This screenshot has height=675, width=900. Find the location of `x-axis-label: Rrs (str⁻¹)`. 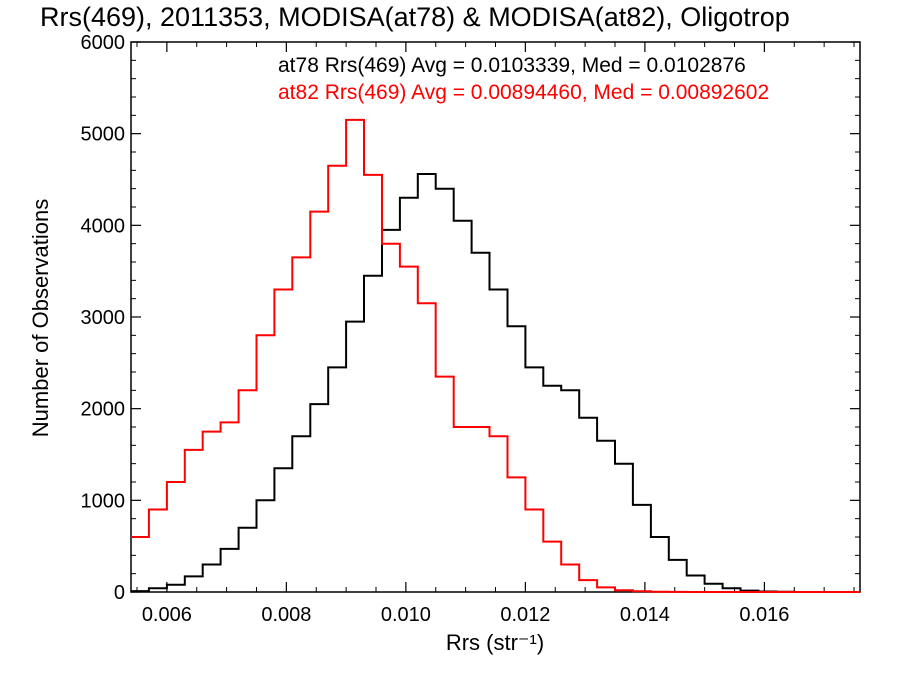

x-axis-label: Rrs (str⁻¹) is located at coordinates (495, 642).